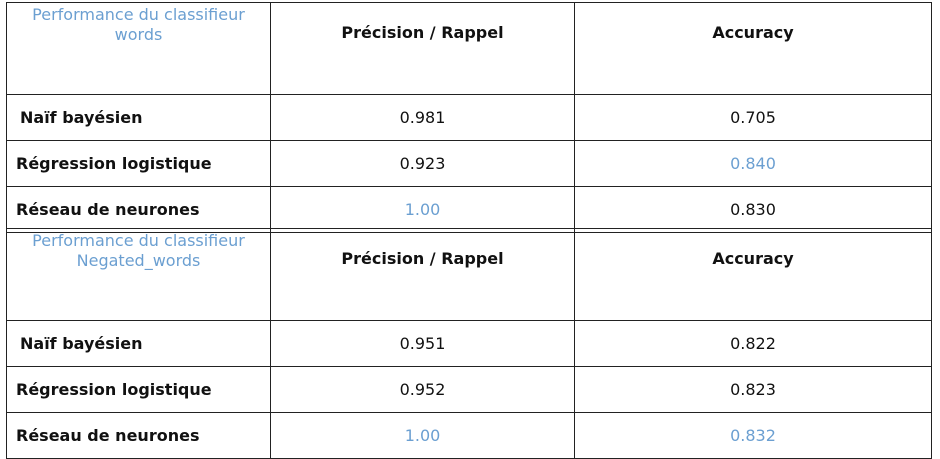  Describe the element at coordinates (138, 260) in the screenshot. I see `caption-line-2: Negated_words` at that location.